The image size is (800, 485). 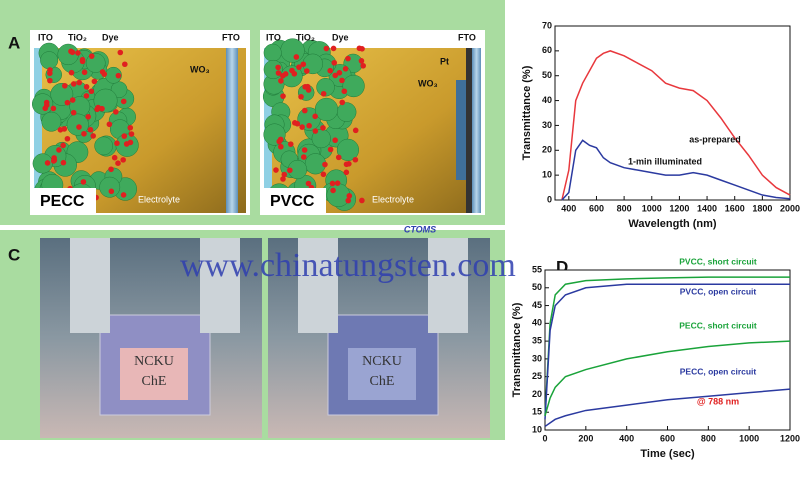 I want to click on fto-left, so click(x=232, y=130).